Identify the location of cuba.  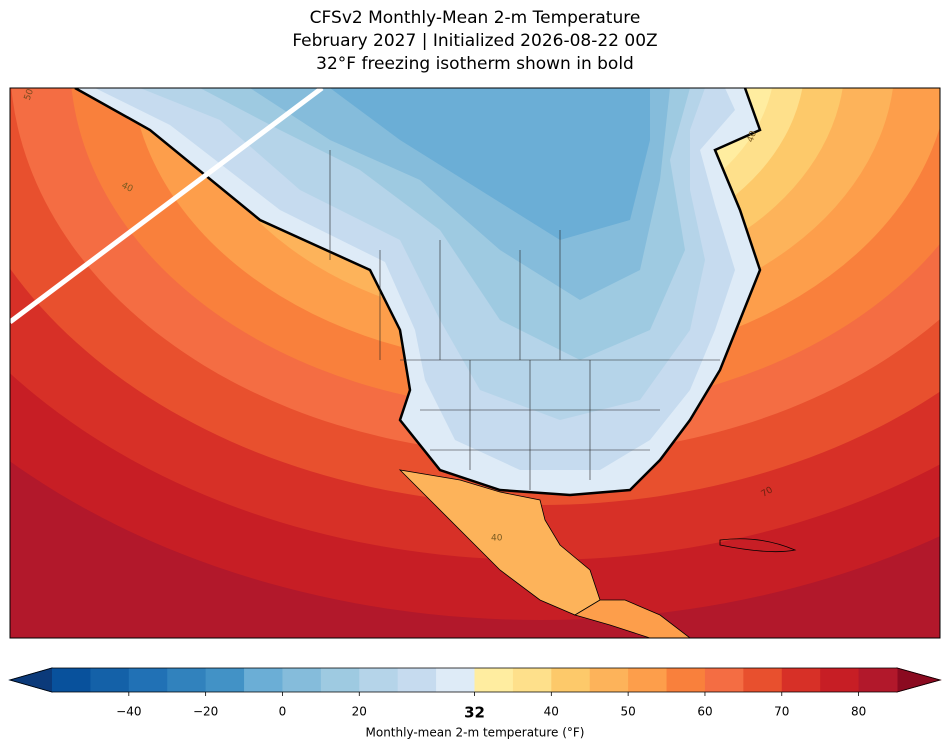
(758, 545).